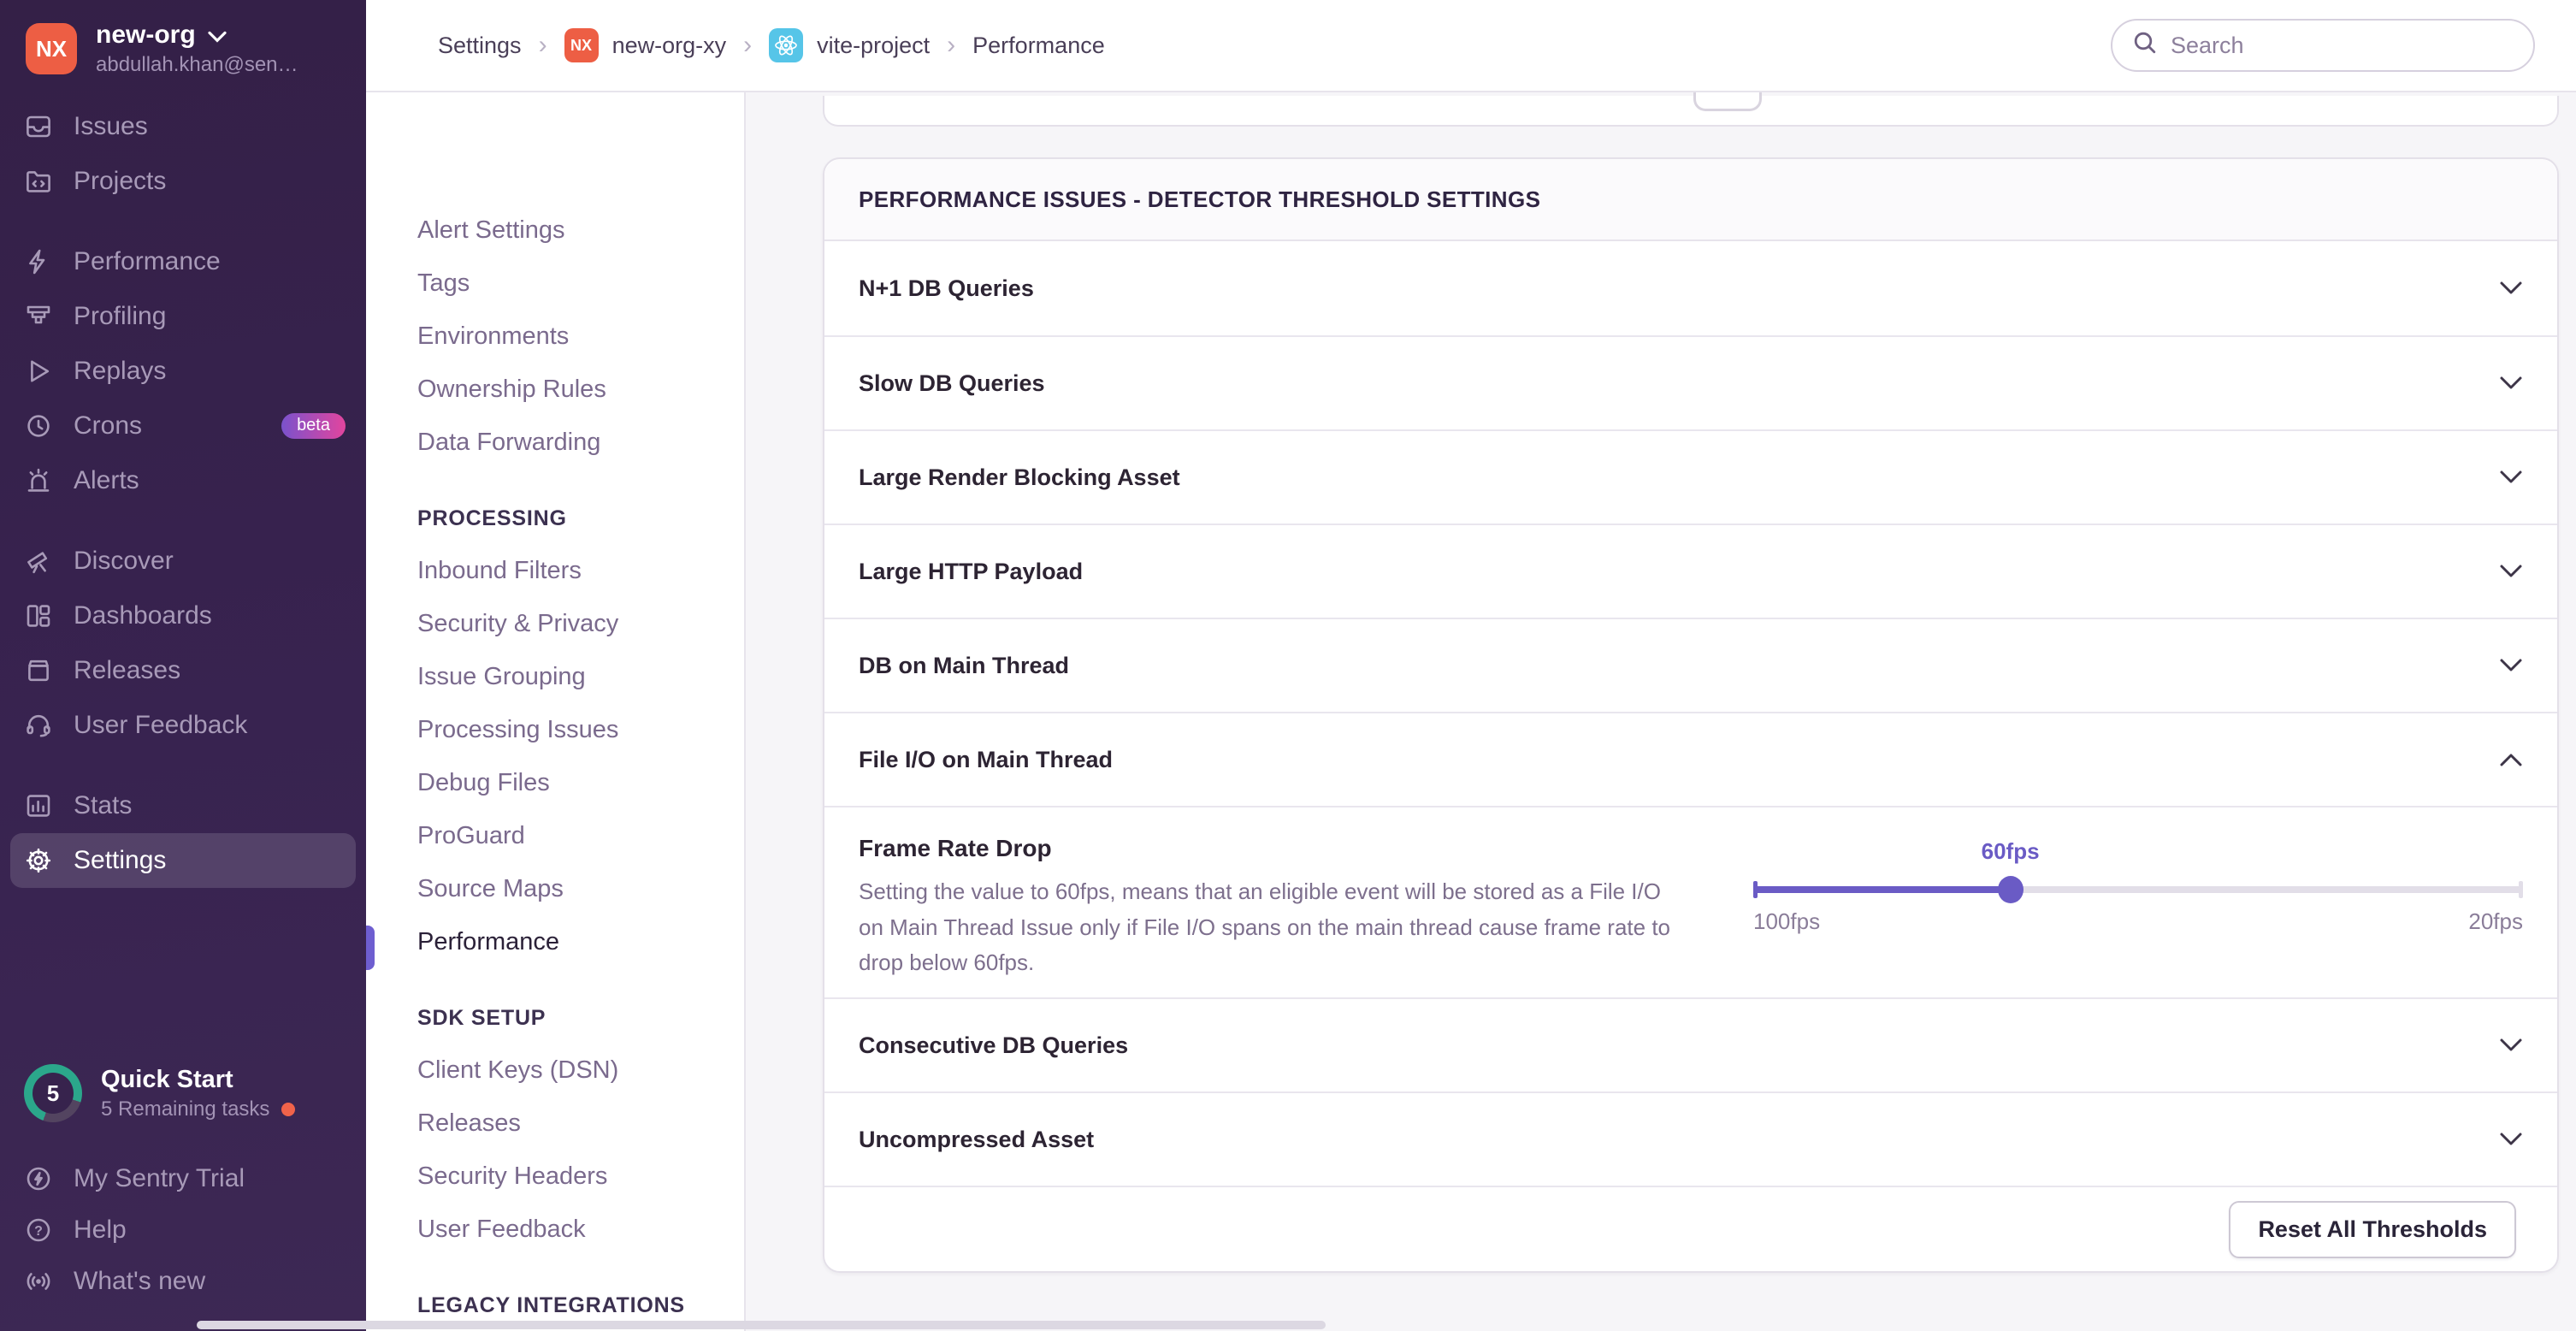 The image size is (2576, 1331). What do you see at coordinates (38, 317) in the screenshot?
I see `profiling-icon` at bounding box center [38, 317].